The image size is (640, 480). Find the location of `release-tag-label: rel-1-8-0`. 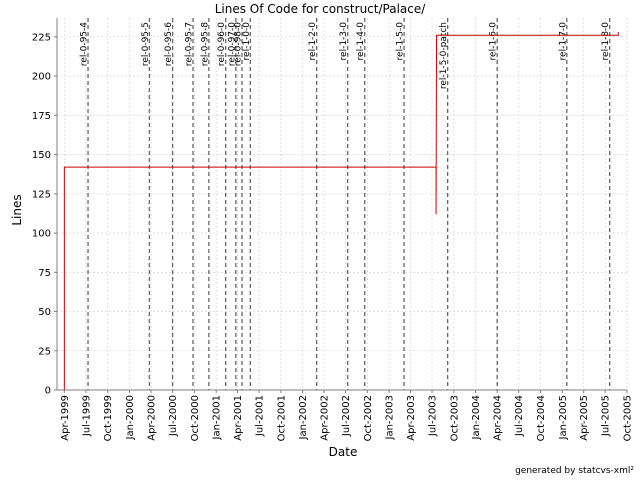

release-tag-label: rel-1-8-0 is located at coordinates (606, 41).